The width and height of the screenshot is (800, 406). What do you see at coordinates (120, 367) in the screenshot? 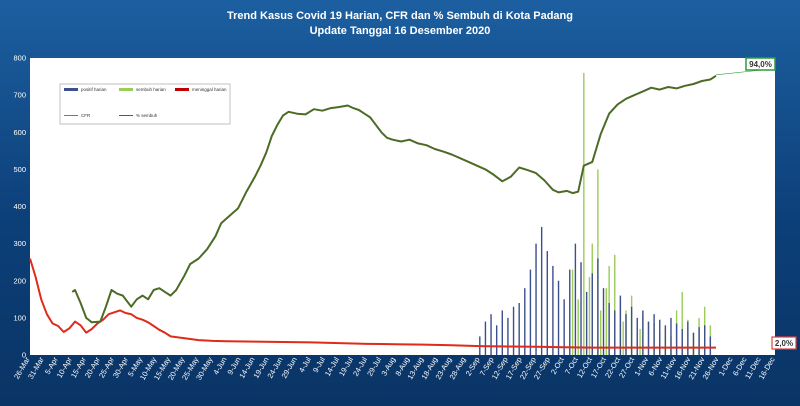
I see `x-tick-label: 30-Apr` at bounding box center [120, 367].